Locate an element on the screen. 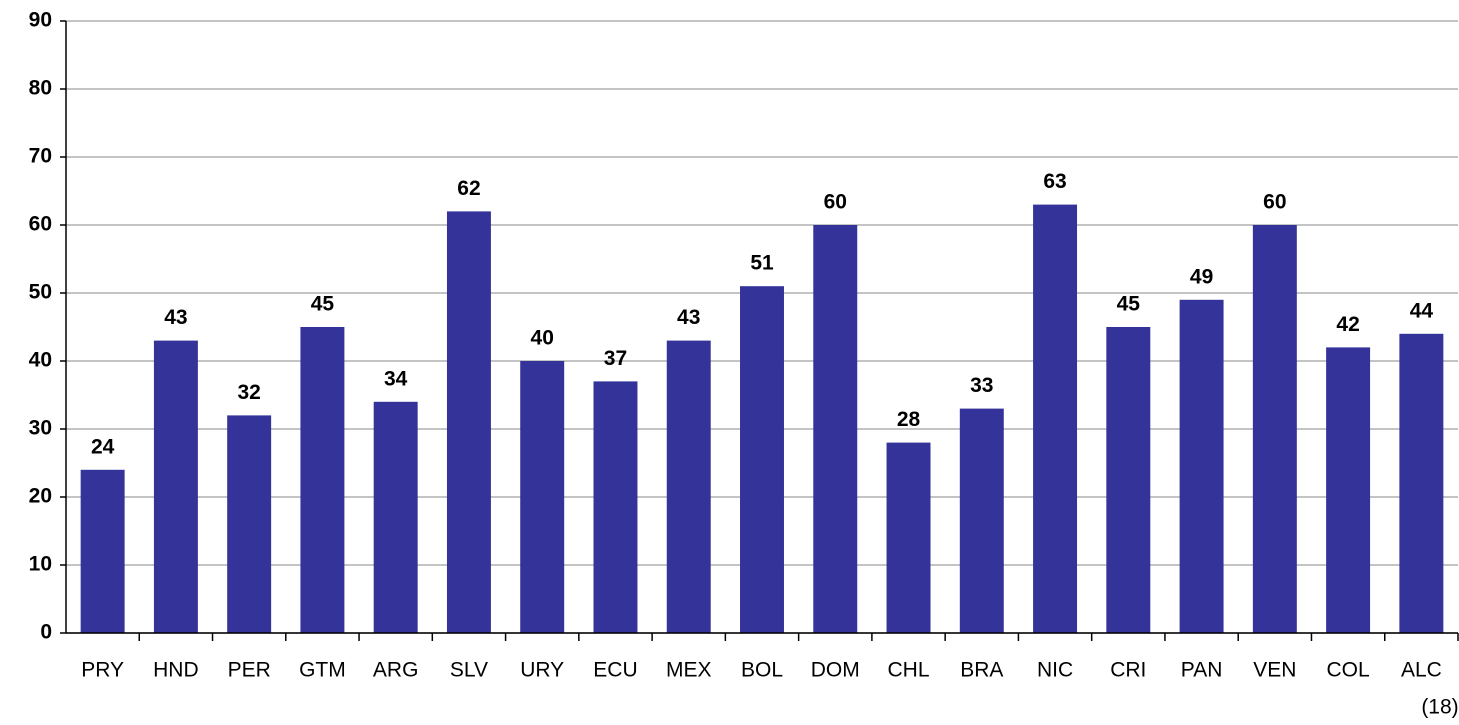 The width and height of the screenshot is (1459, 725). x-tick-label: PRY is located at coordinates (102, 670).